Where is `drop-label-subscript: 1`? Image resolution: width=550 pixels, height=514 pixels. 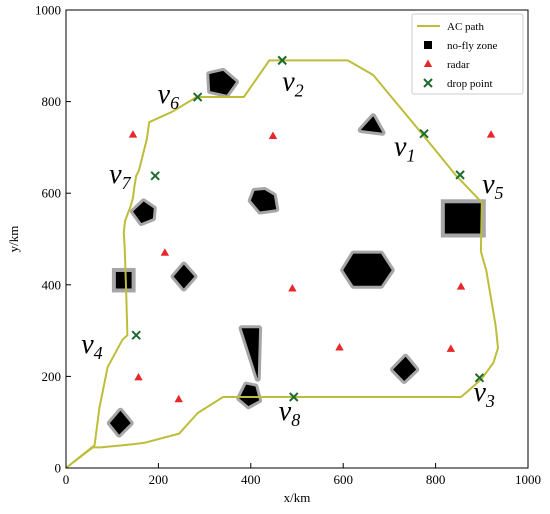
drop-label-subscript: 1 is located at coordinates (410, 156).